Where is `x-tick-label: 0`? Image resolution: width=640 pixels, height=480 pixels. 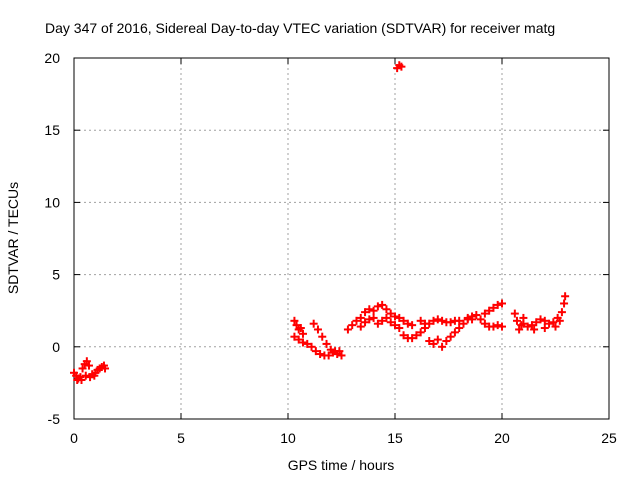
x-tick-label: 0 is located at coordinates (74, 438).